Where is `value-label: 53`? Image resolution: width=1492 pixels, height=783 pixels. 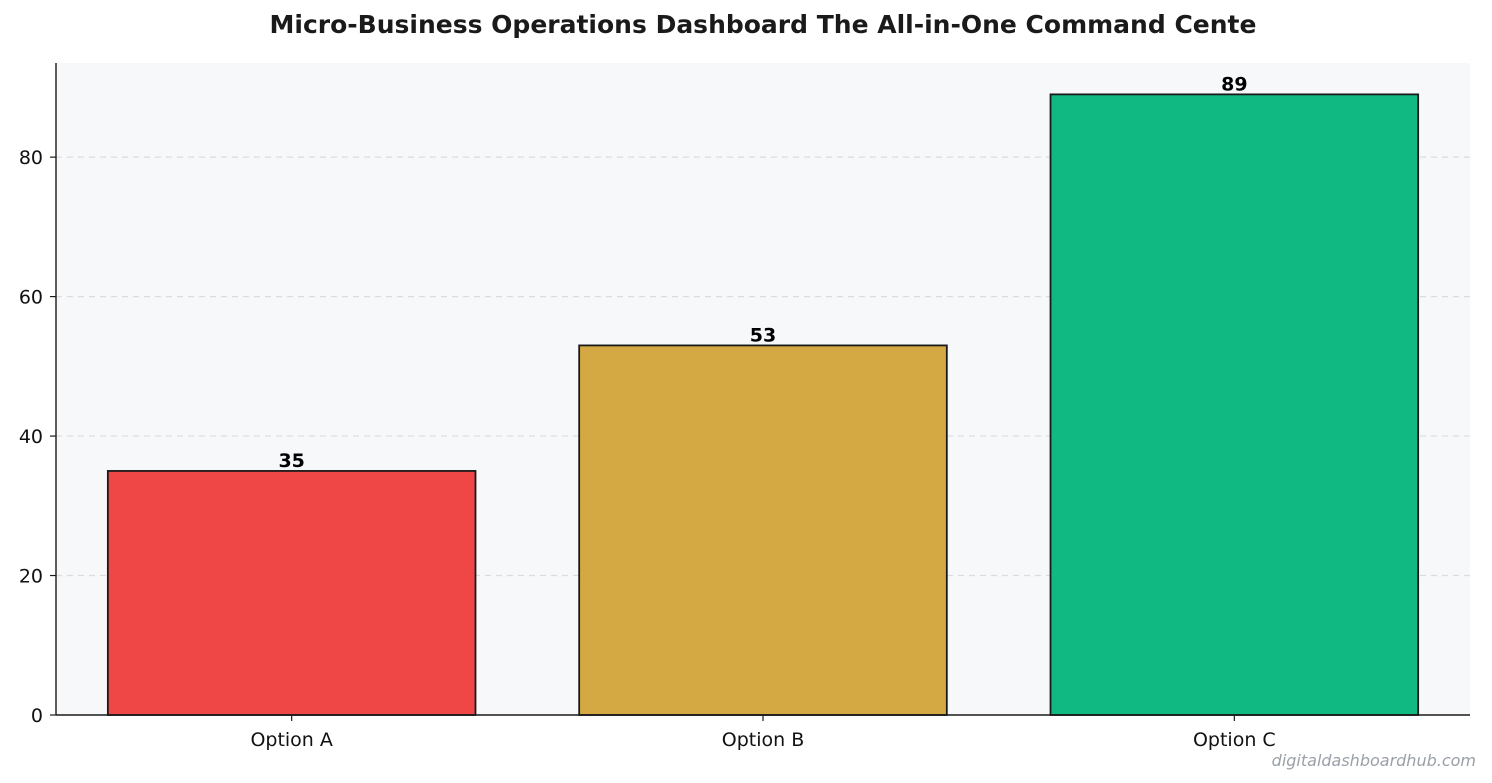
value-label: 53 is located at coordinates (763, 335).